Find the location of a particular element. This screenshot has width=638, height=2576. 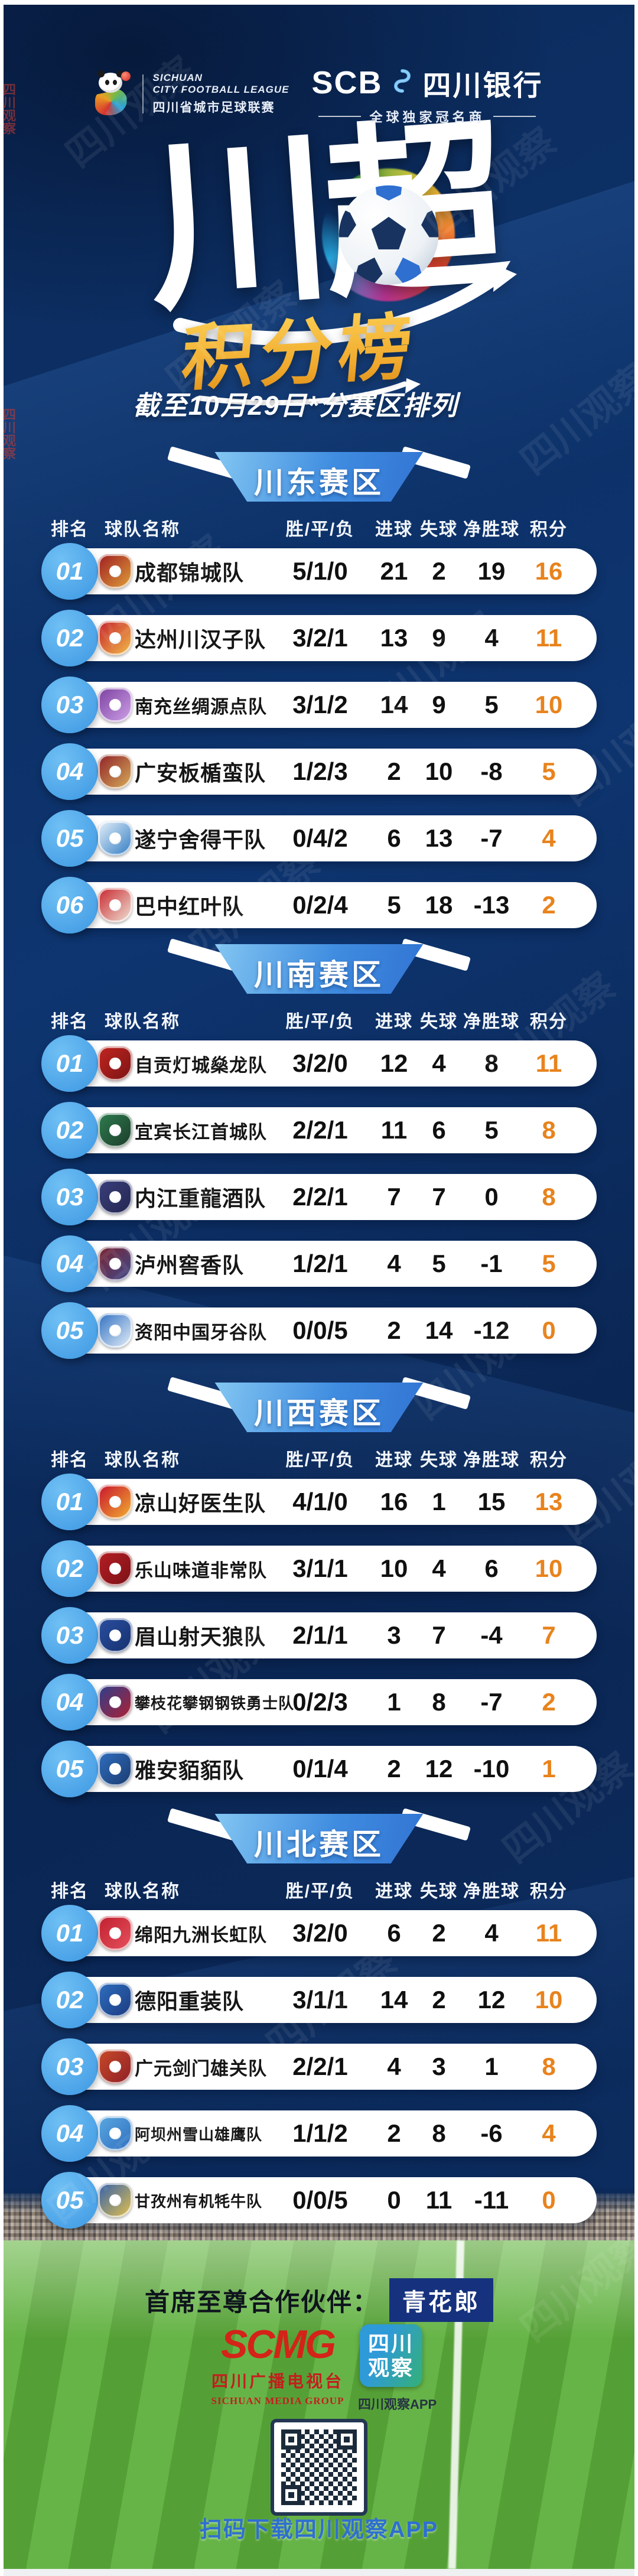

team-name: 泸州窖香队 is located at coordinates (190, 1265).